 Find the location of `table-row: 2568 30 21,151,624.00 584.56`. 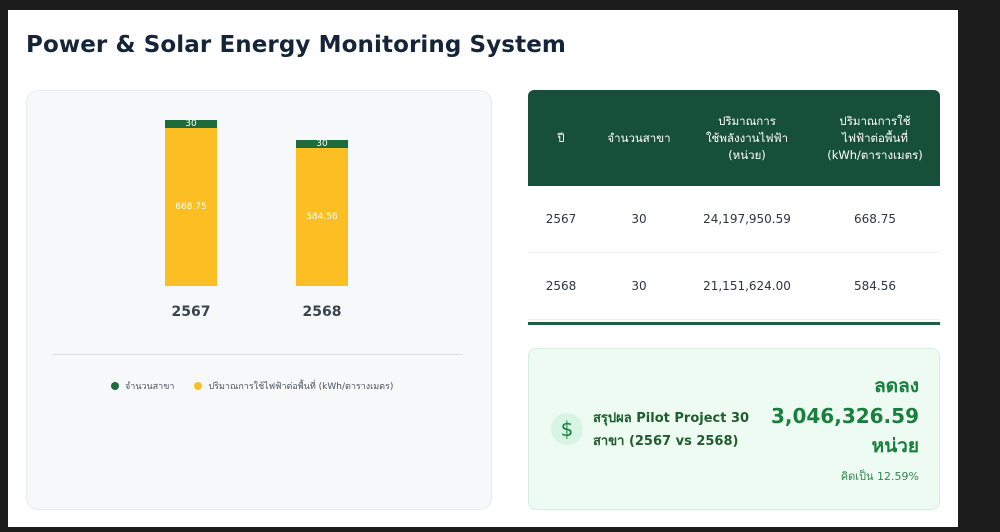

table-row: 2568 30 21,151,624.00 584.56 is located at coordinates (734, 286).